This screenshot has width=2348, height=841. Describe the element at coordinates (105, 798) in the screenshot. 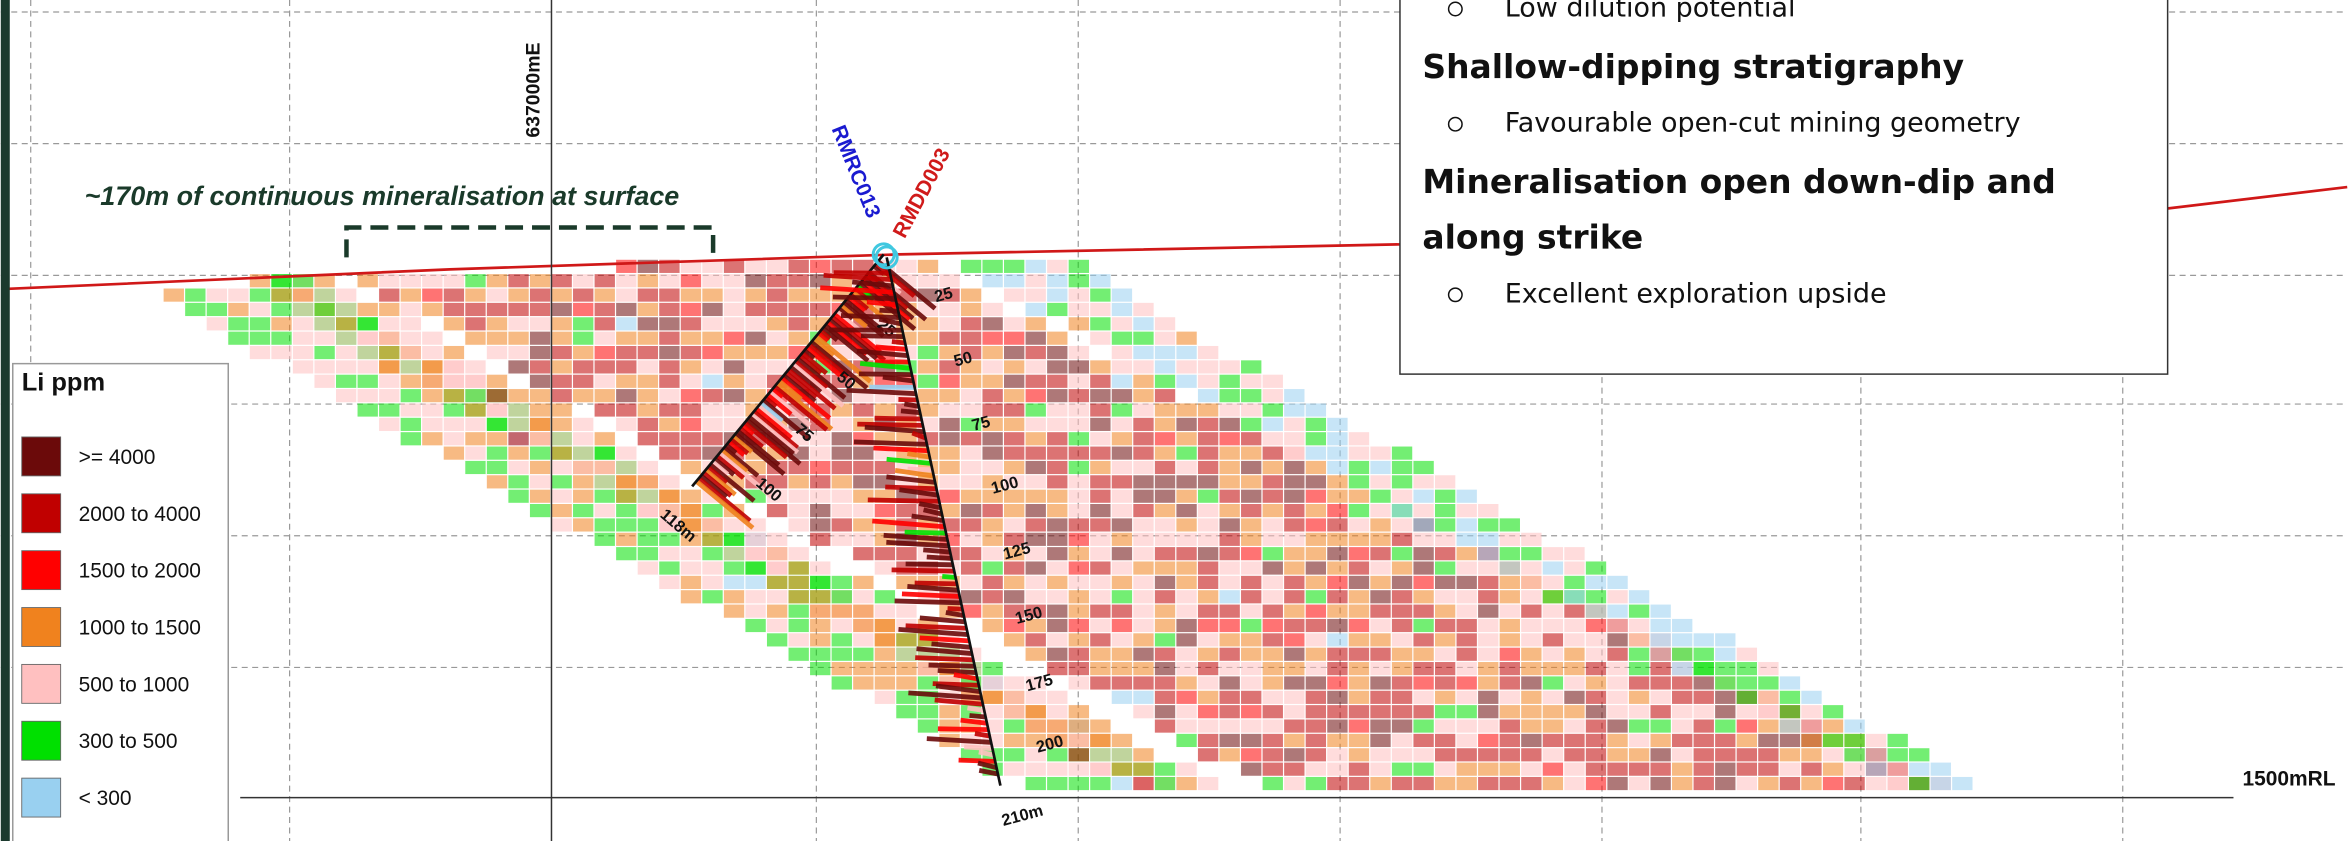

I see `legend-label: < 300` at that location.